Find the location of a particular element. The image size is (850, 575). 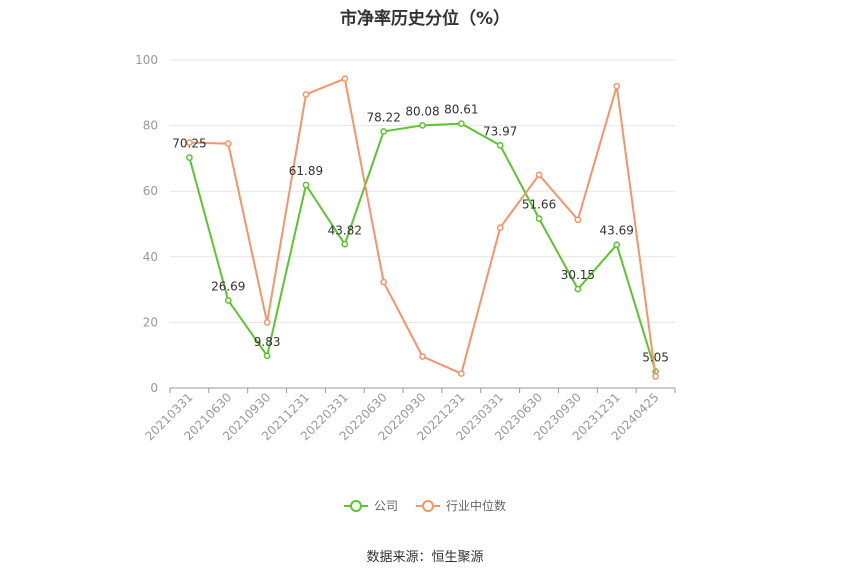

y-tick-label-5: 100 is located at coordinates (146, 60).